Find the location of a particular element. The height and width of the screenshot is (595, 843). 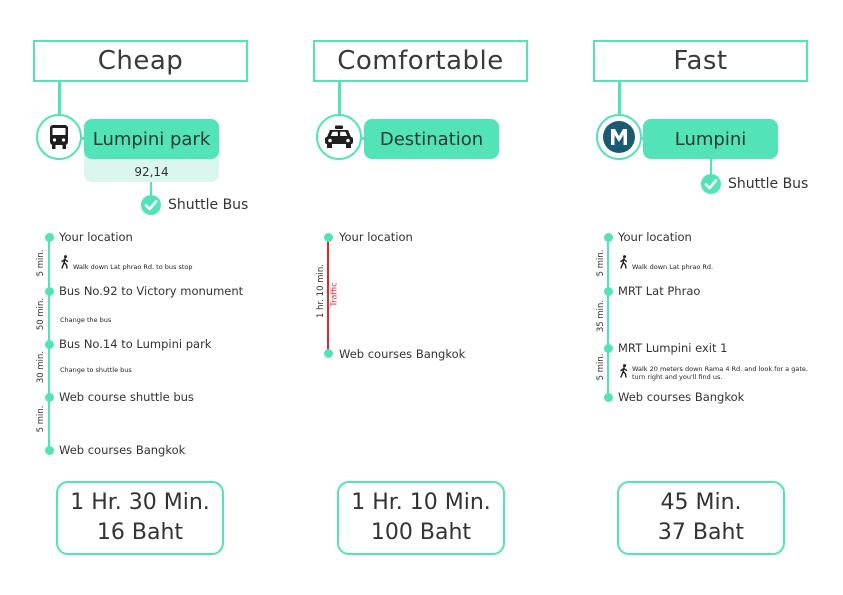

timeline-line is located at coordinates (608, 317).